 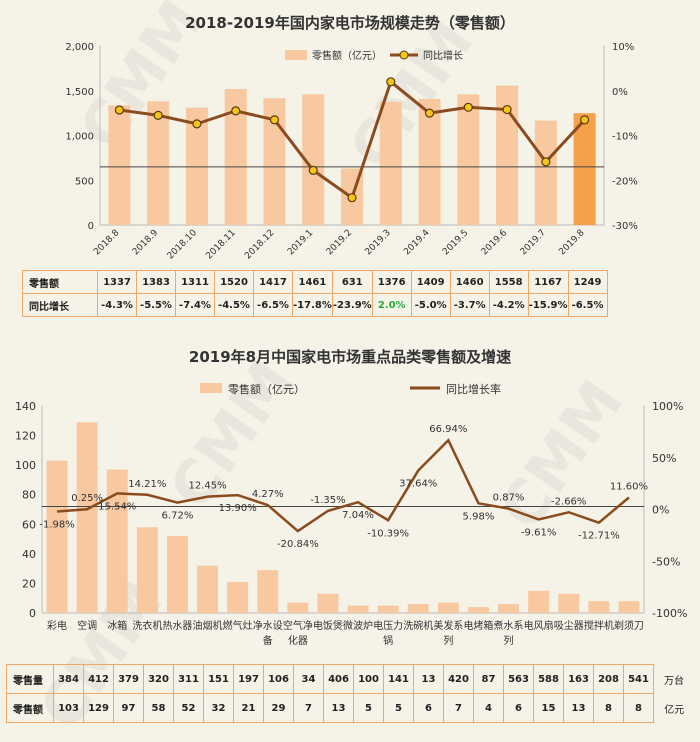 What do you see at coordinates (599, 625) in the screenshot?
I see `chart2-x-tick-label: 搅拌机` at bounding box center [599, 625].